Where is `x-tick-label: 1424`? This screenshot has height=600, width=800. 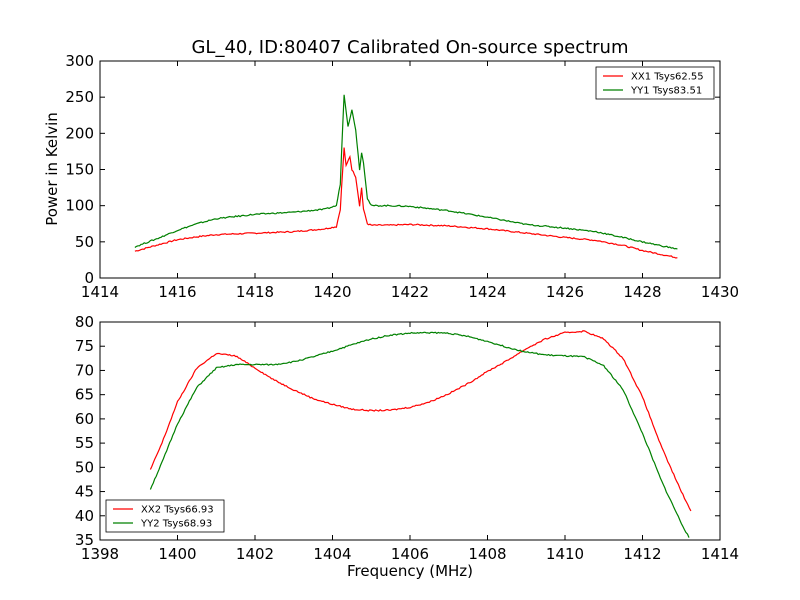 x-tick-label: 1424 is located at coordinates (487, 292).